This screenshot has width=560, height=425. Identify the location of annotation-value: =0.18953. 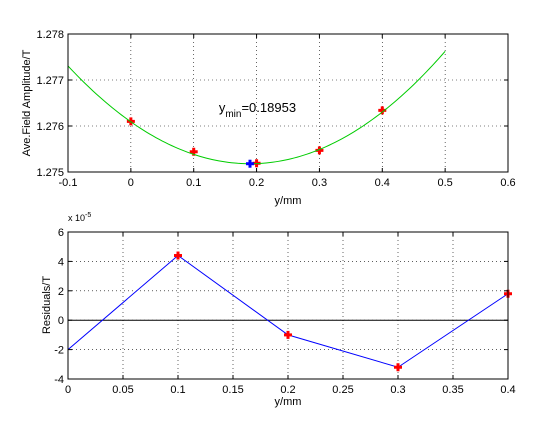
(268, 107).